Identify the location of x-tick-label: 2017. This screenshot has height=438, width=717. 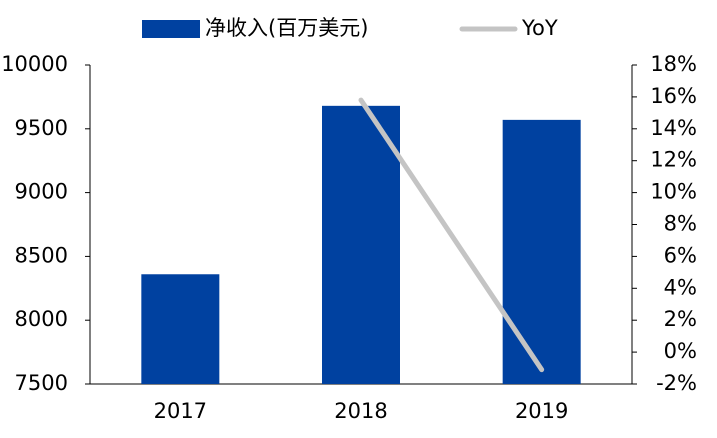
(180, 411).